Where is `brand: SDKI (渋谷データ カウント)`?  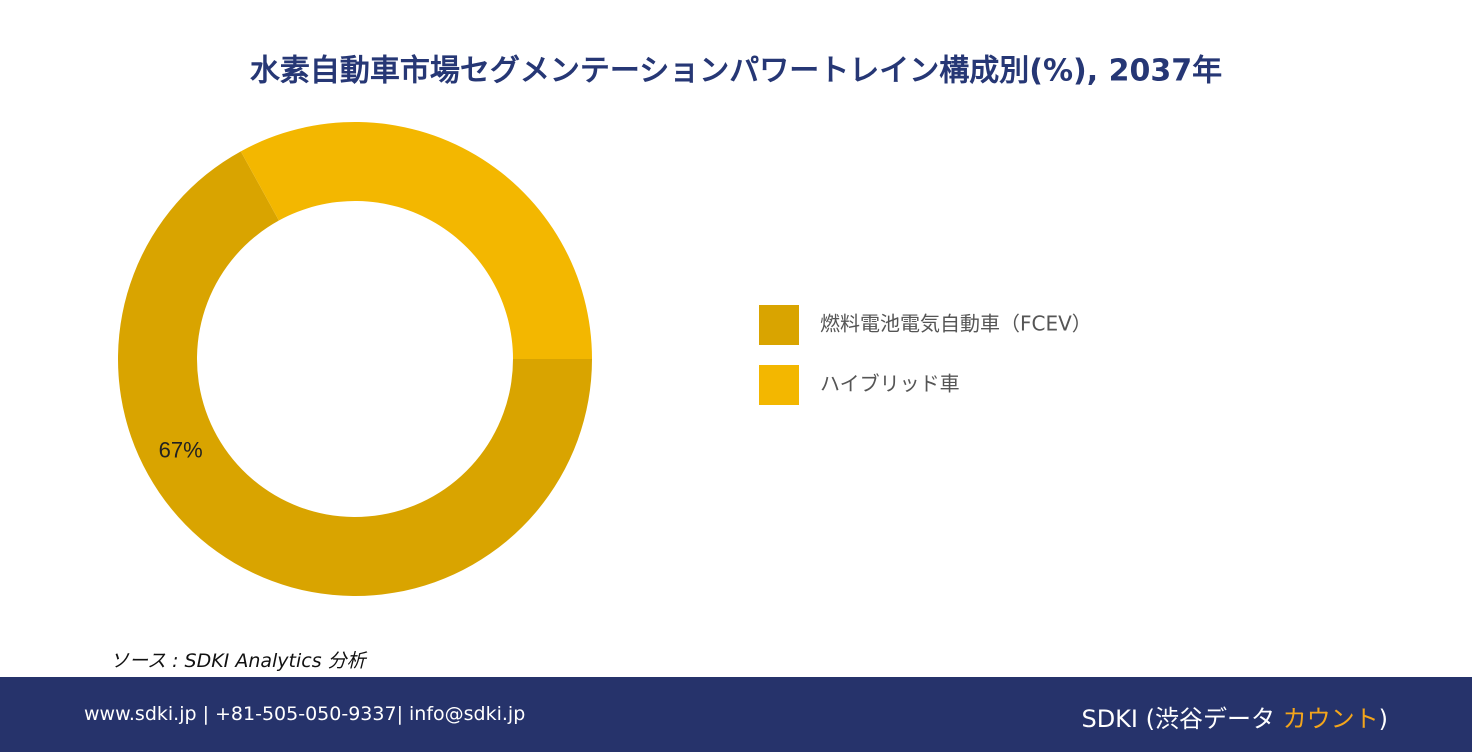 brand: SDKI (渋谷データ カウント) is located at coordinates (1234, 716).